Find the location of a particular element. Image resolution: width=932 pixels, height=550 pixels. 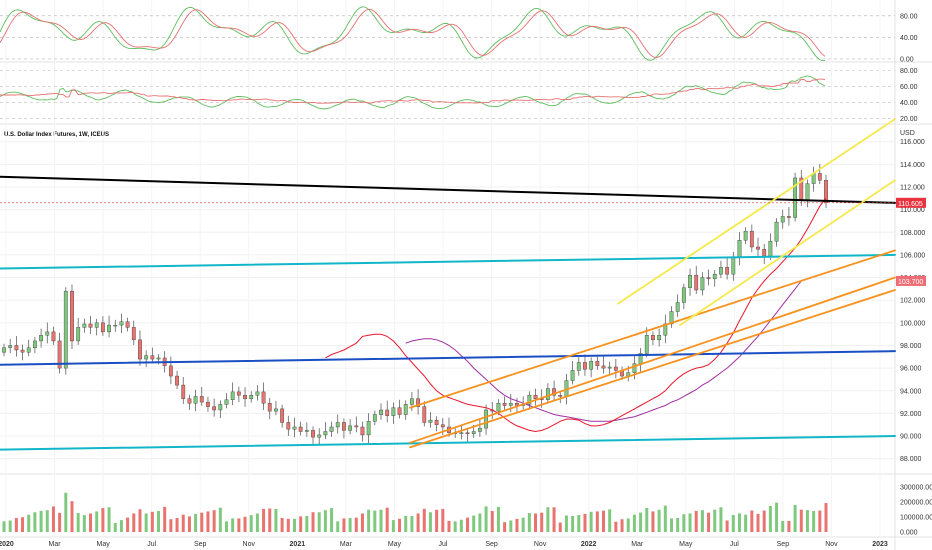

trendline-cyan-upper is located at coordinates (448, 261).